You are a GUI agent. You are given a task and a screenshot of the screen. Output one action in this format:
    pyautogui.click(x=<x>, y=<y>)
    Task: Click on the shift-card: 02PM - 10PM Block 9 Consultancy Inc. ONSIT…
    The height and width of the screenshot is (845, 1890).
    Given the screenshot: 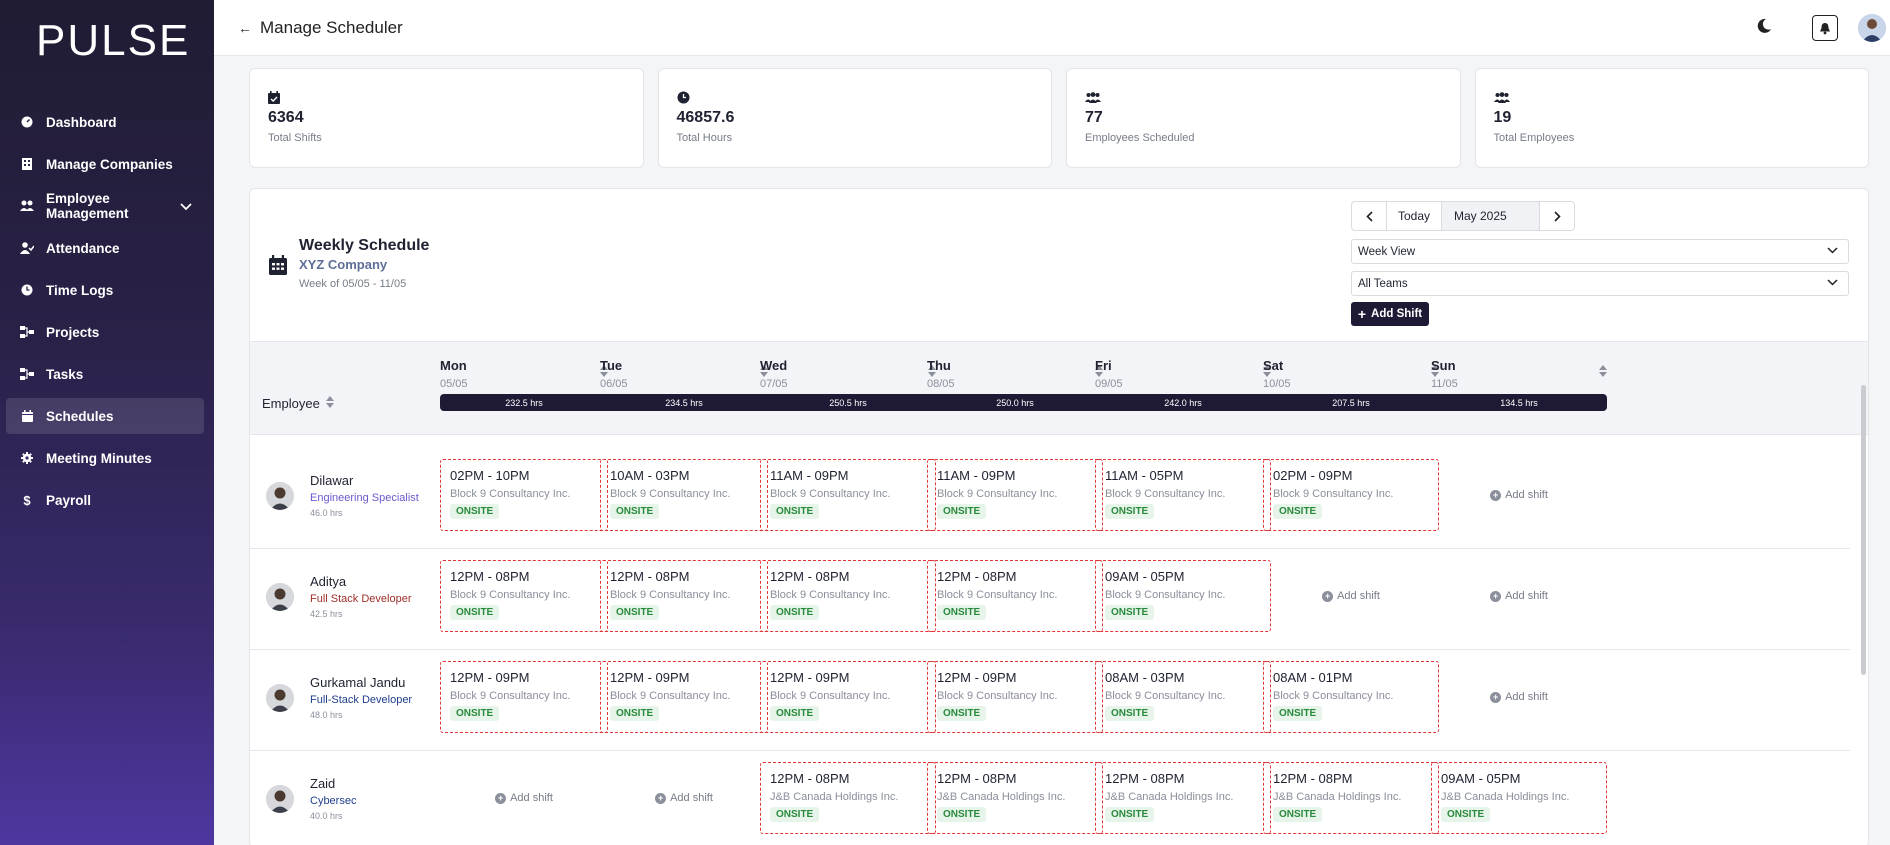 What is the action you would take?
    pyautogui.click(x=524, y=495)
    